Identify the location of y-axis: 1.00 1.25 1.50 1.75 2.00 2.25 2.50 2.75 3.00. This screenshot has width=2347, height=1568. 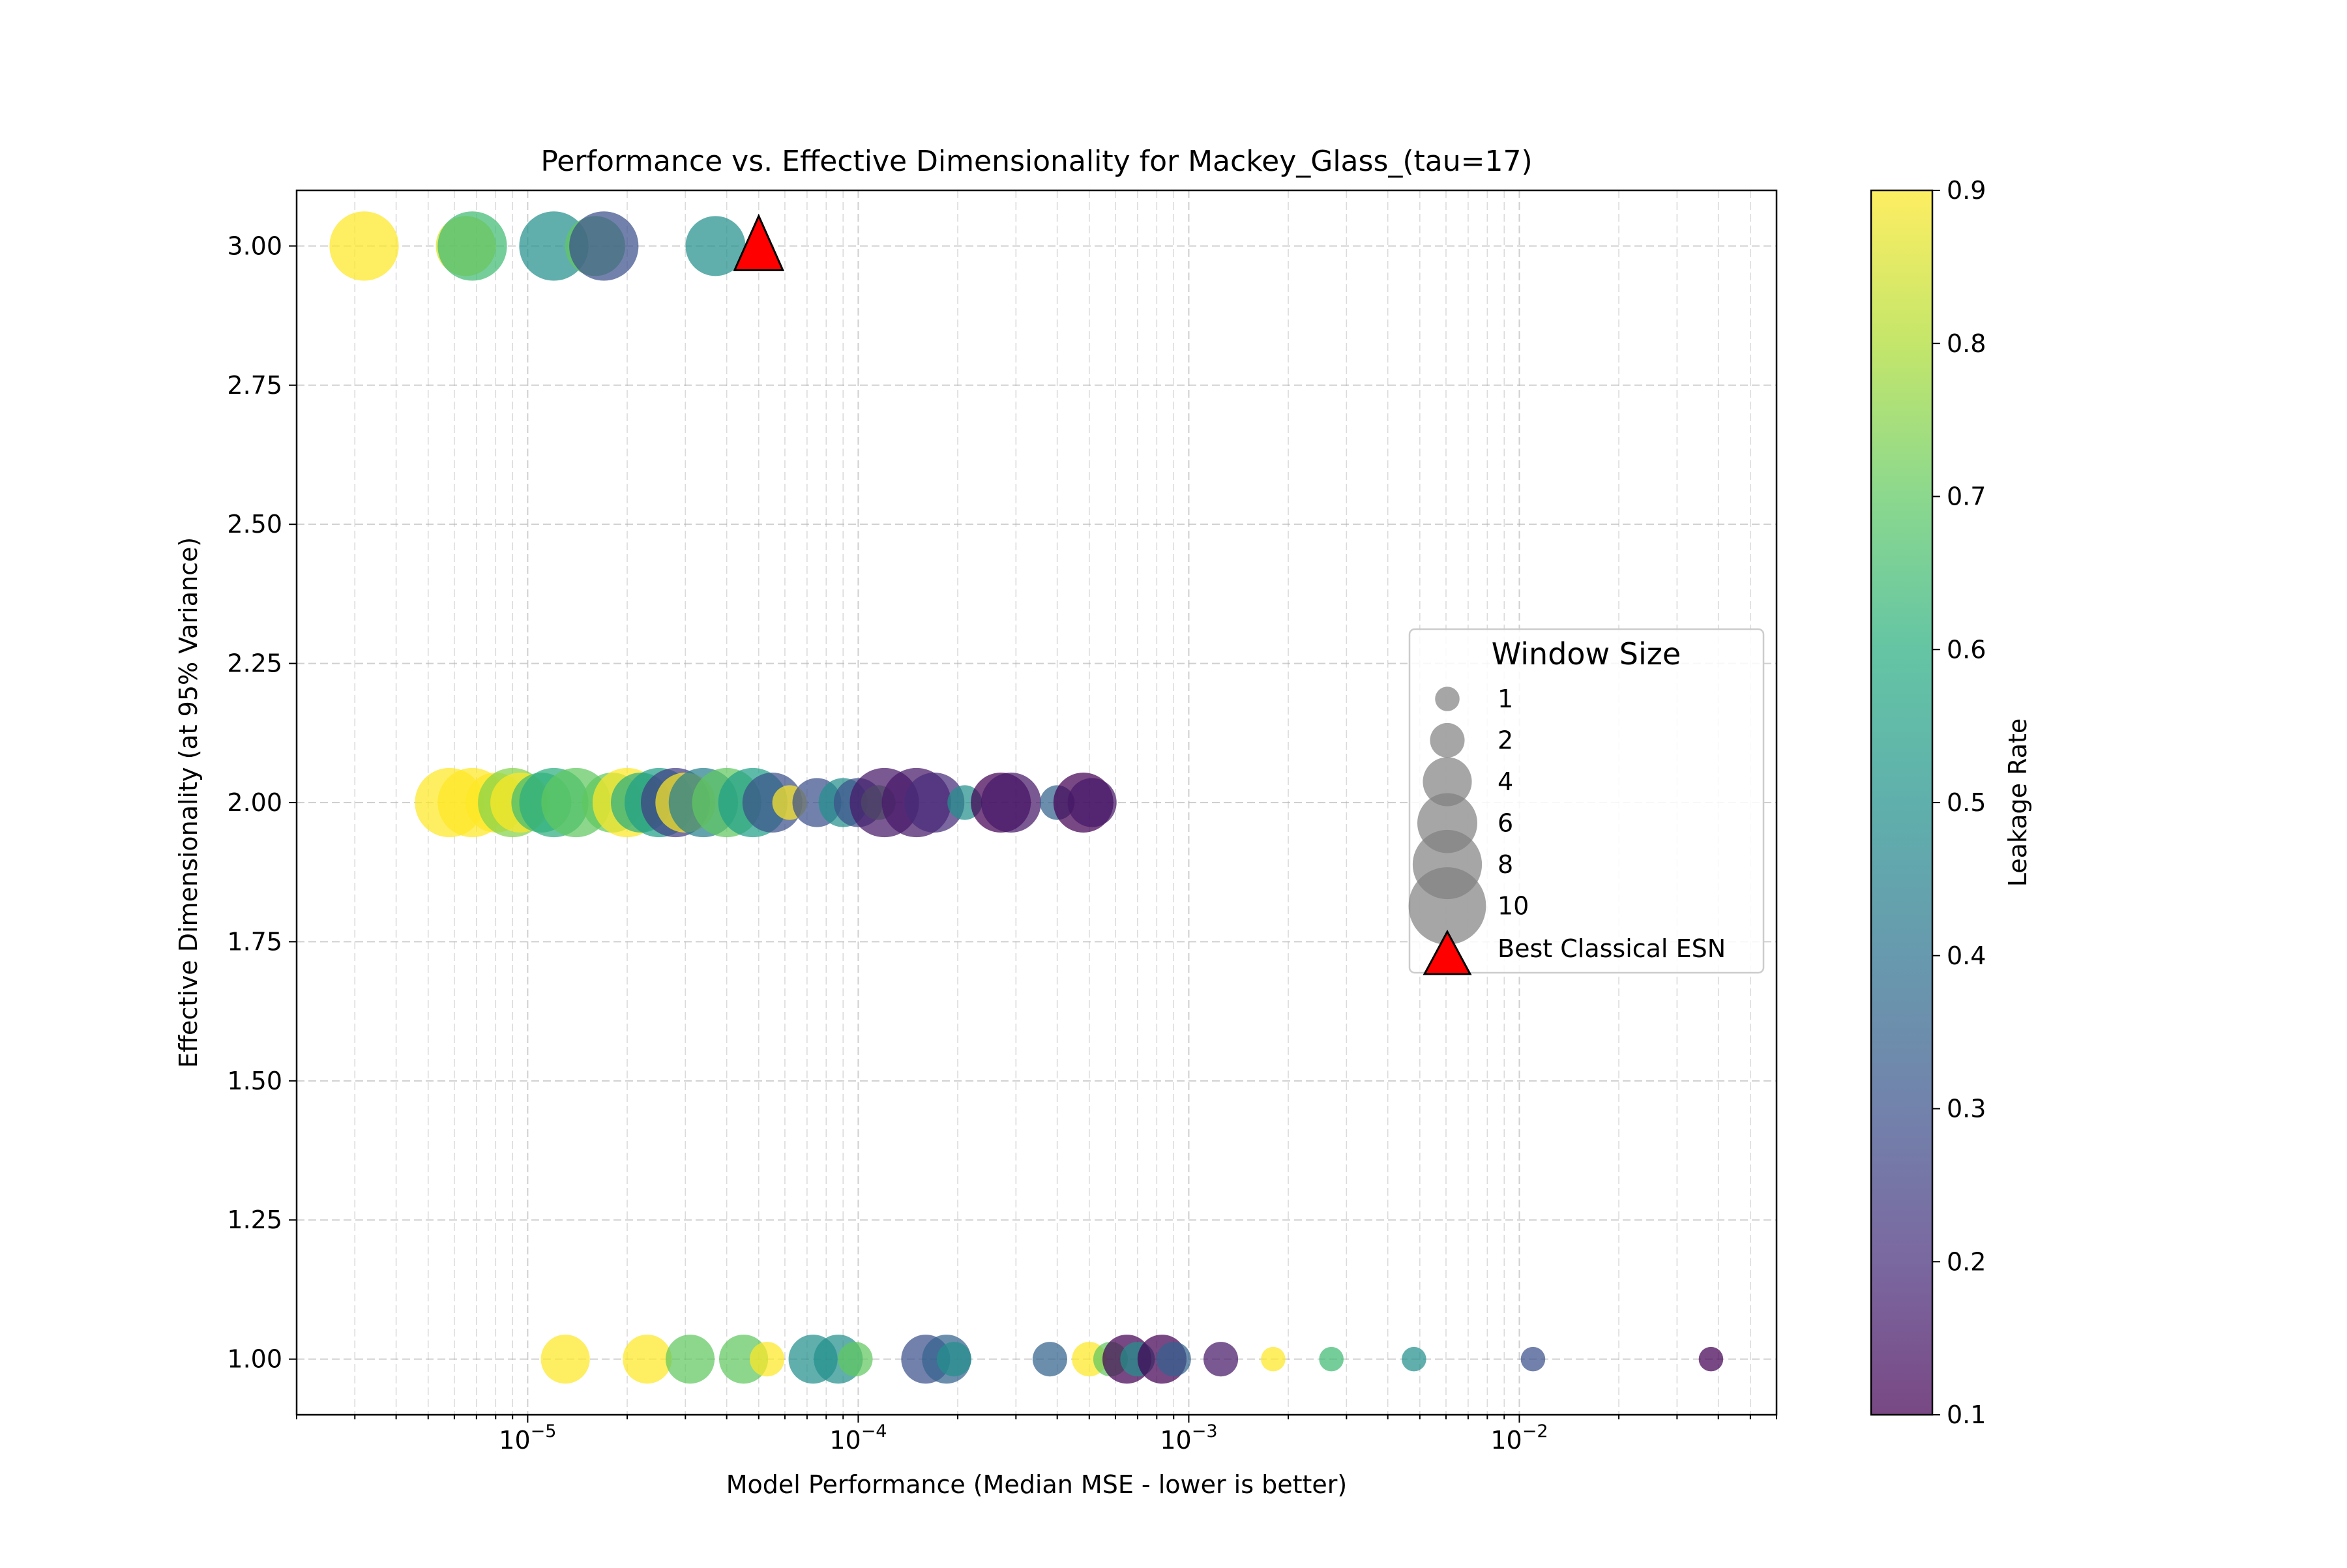
(262, 803).